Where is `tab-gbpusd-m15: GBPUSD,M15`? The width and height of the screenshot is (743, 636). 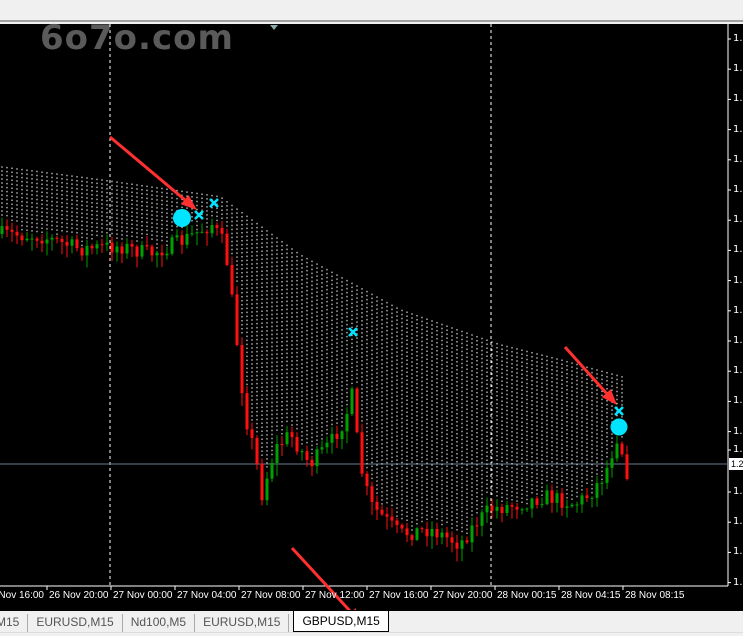 tab-gbpusd-m15: GBPUSD,M15 is located at coordinates (341, 621).